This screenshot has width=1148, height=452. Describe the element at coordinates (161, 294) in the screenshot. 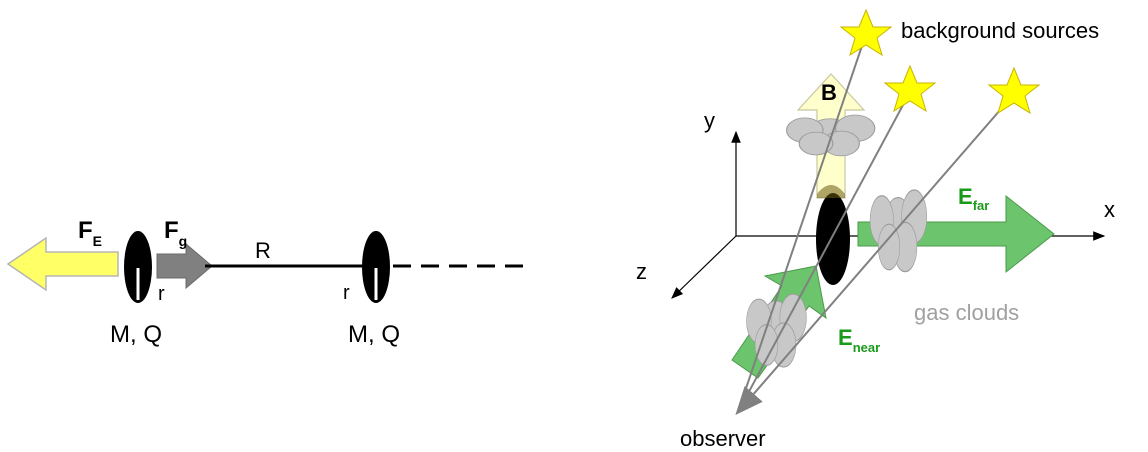

I see `radius-label-left: r` at that location.